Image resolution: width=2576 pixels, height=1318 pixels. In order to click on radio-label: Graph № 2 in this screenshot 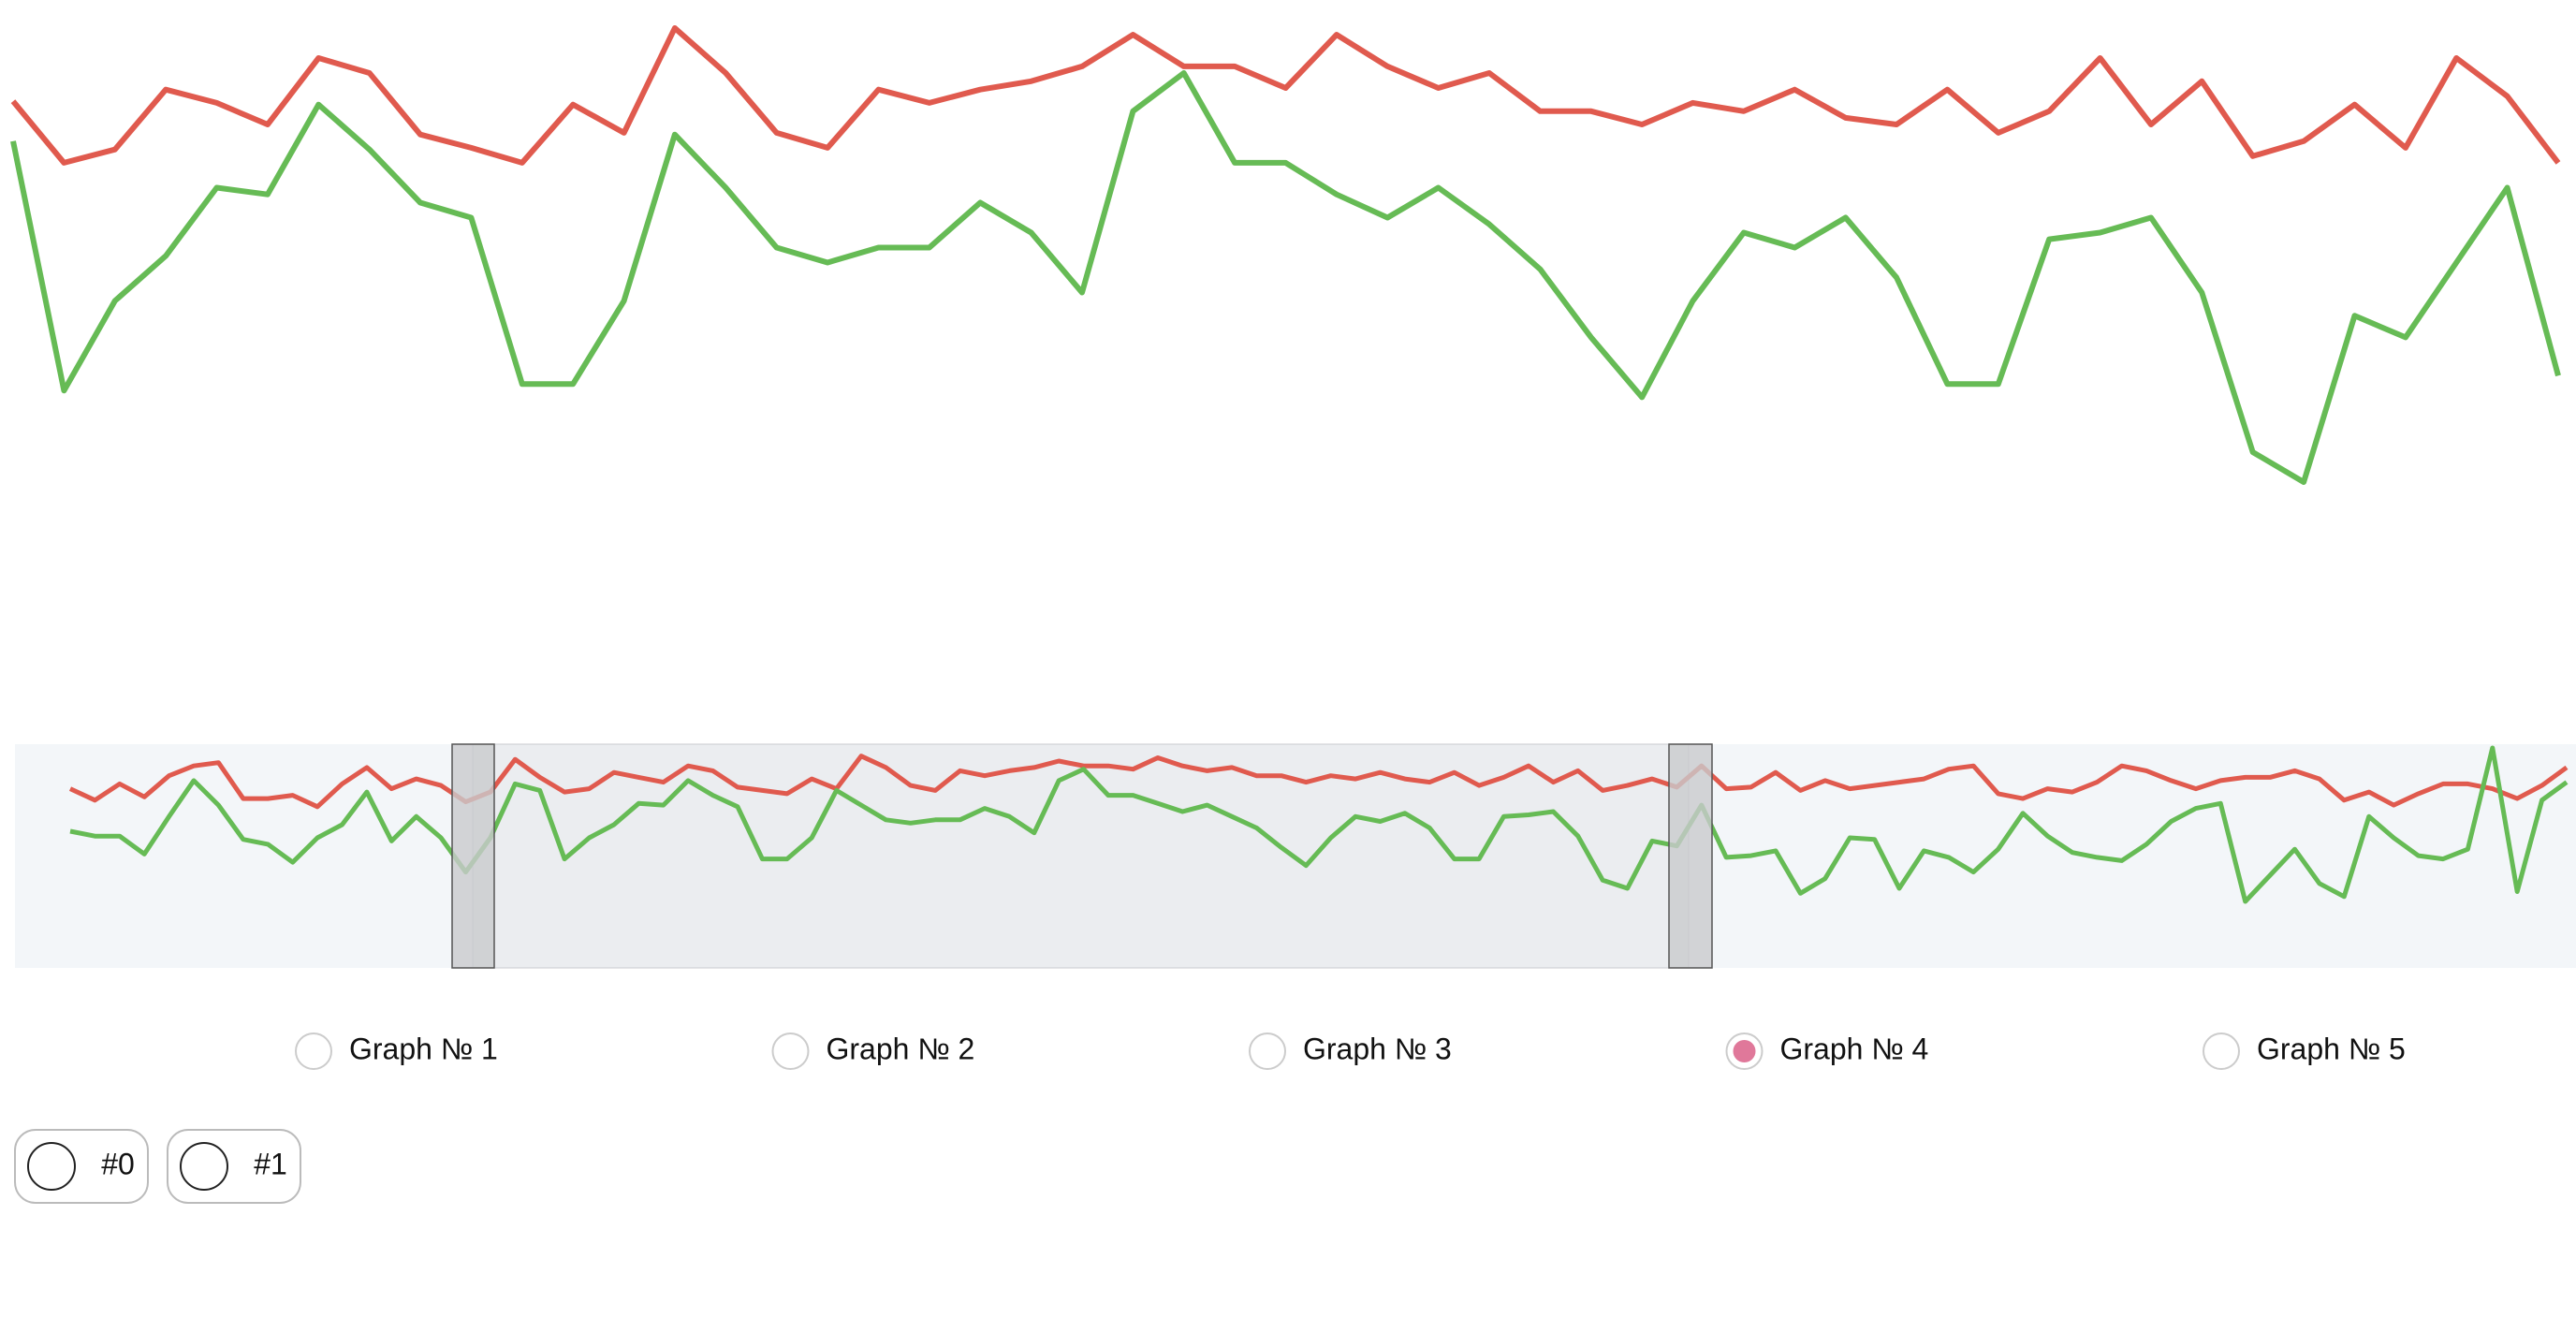, I will do `click(901, 1048)`.